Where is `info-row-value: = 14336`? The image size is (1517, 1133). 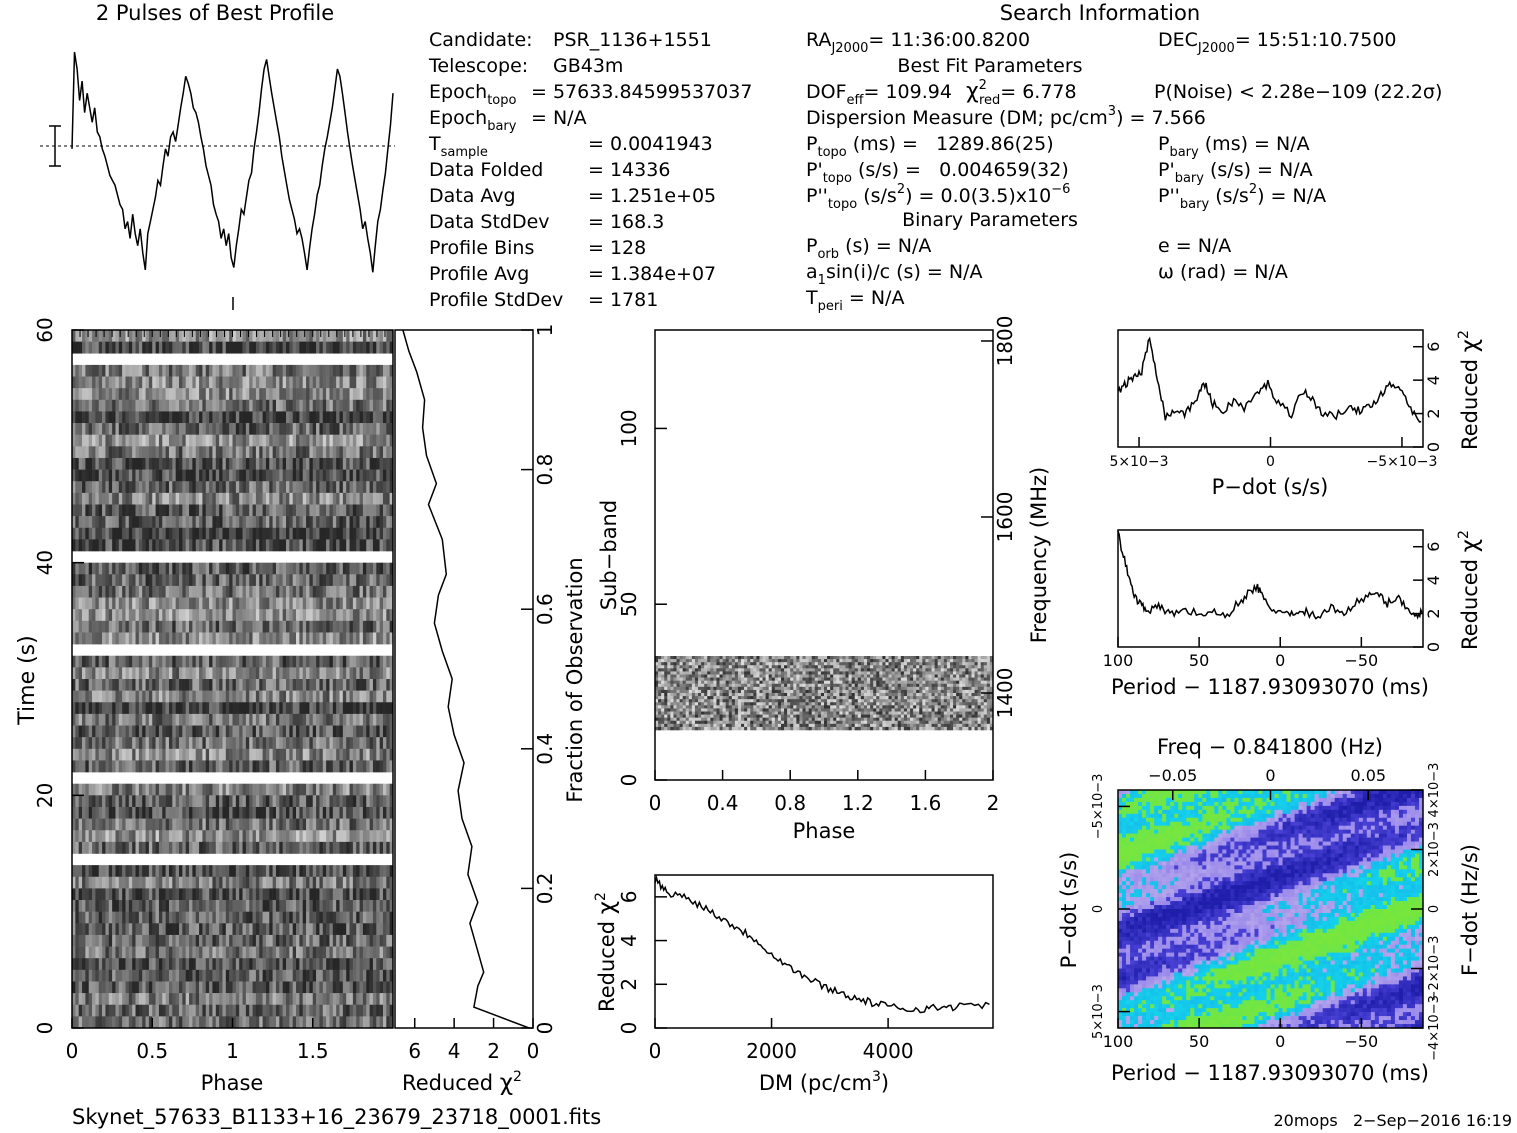
info-row-value: = 14336 is located at coordinates (629, 170).